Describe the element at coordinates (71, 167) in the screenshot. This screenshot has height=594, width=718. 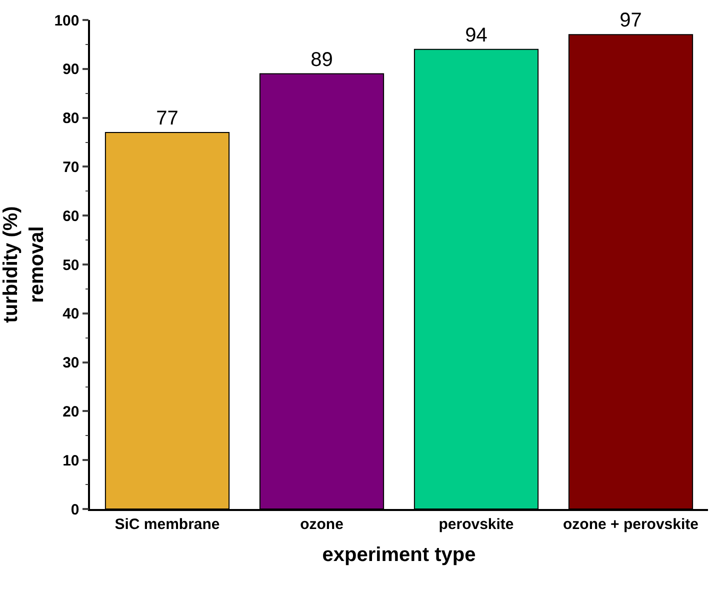
I see `y-tick-label: 70` at that location.